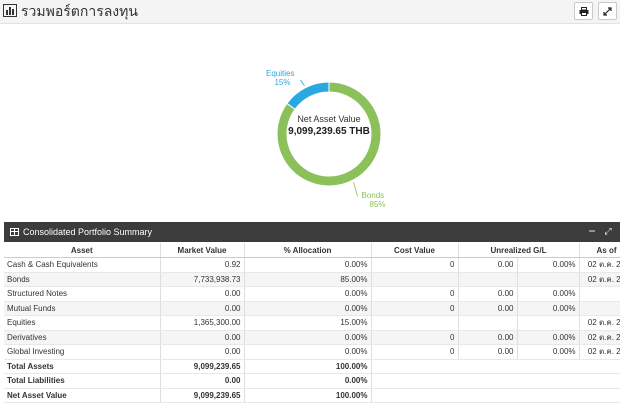  What do you see at coordinates (82, 366) in the screenshot?
I see `total-label-cell: Total Assets` at bounding box center [82, 366].